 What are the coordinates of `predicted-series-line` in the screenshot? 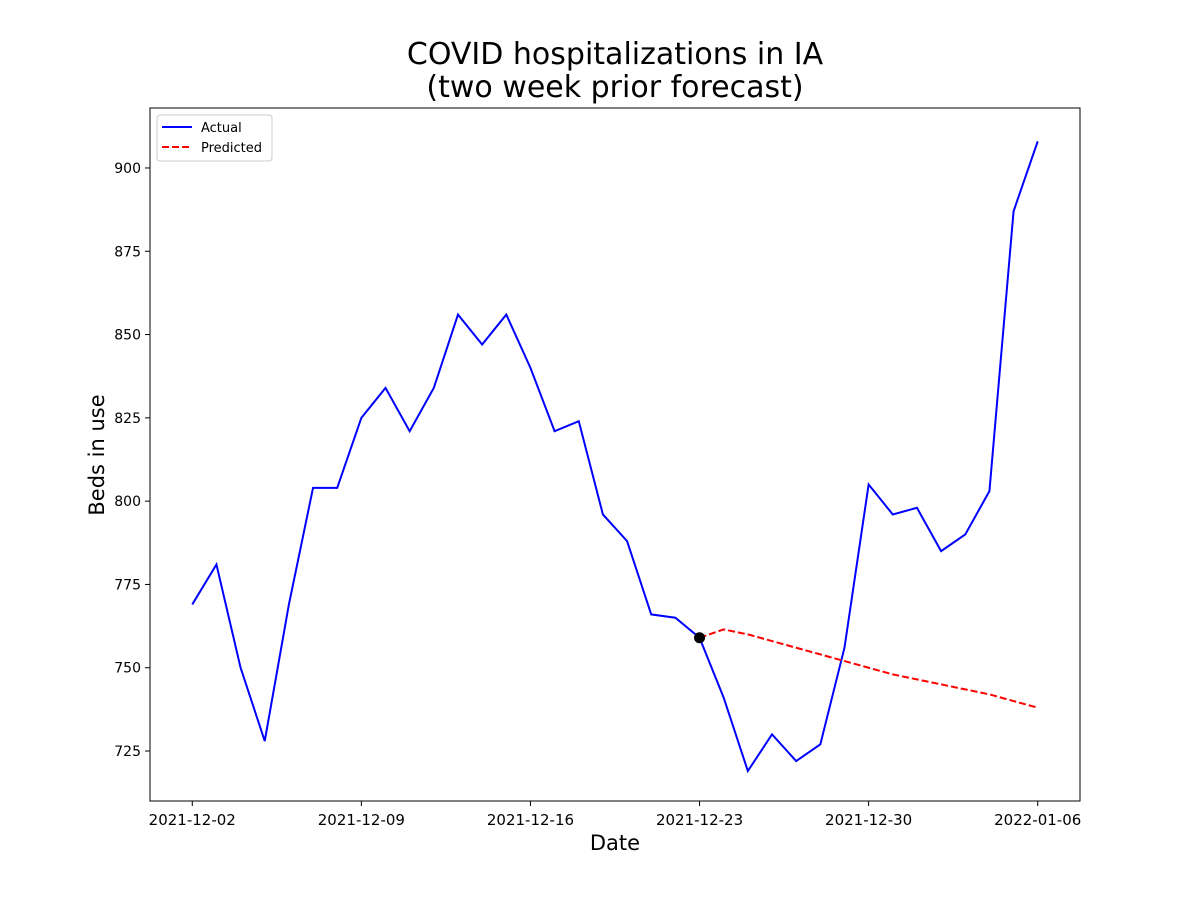 It's located at (868, 668).